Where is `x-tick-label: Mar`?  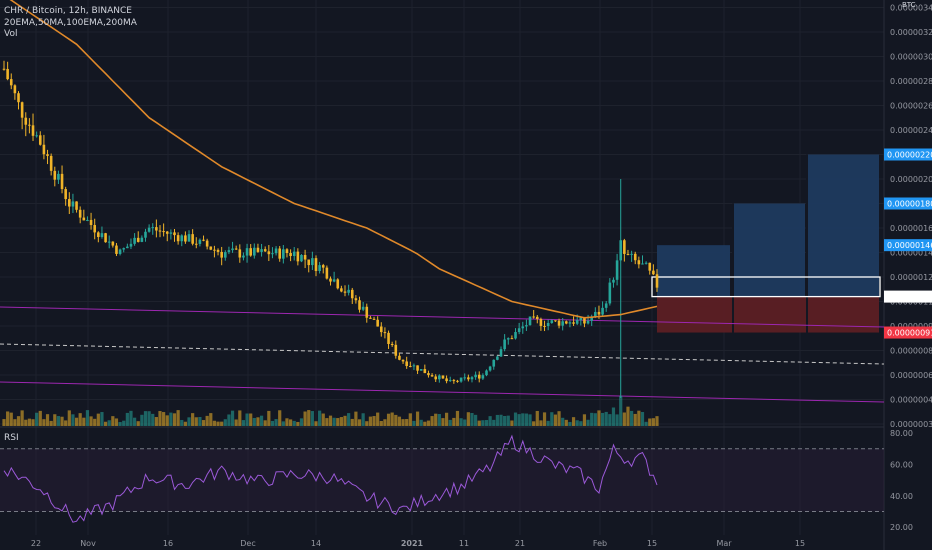 x-tick-label: Mar is located at coordinates (724, 543).